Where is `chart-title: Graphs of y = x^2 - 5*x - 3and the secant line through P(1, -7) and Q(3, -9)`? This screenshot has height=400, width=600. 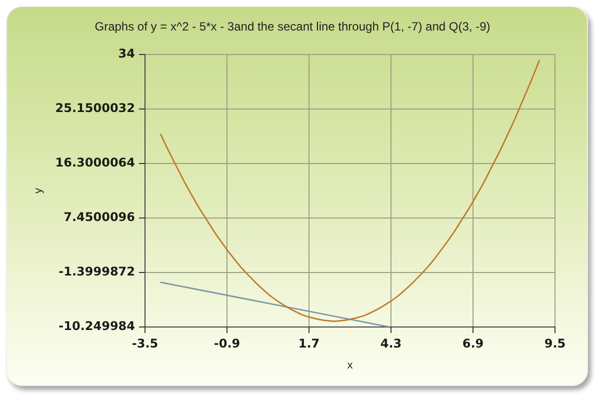 chart-title: Graphs of y = x^2 - 5*x - 3and the secant line through P(1, -7) and Q(3, -9) is located at coordinates (292, 27).